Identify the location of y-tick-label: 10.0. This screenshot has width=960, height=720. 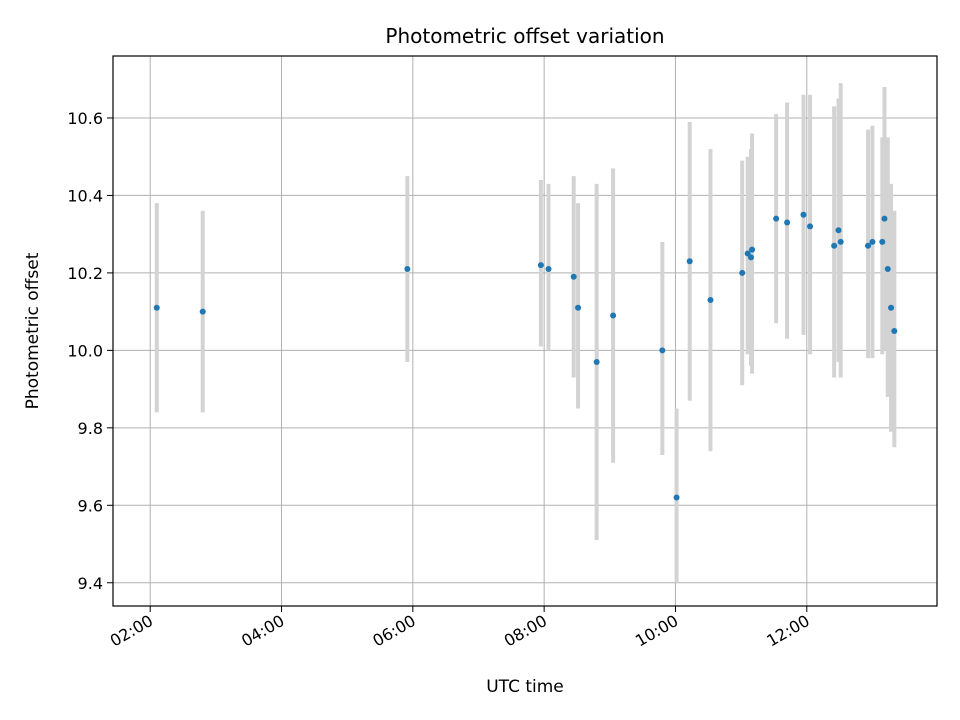
(85, 350).